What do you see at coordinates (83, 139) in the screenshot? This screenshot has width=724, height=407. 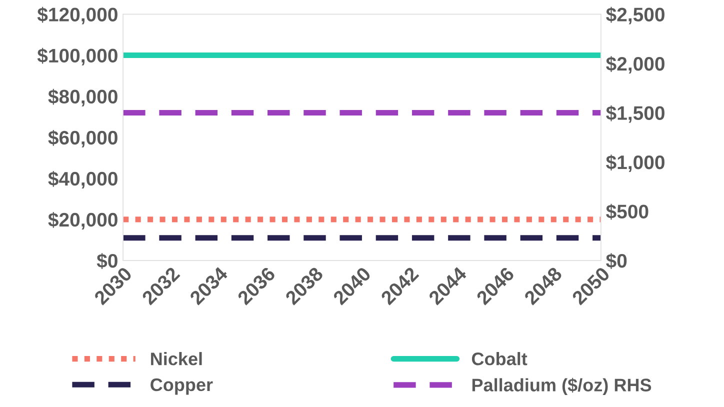 I see `y-tick-label: $60,000` at bounding box center [83, 139].